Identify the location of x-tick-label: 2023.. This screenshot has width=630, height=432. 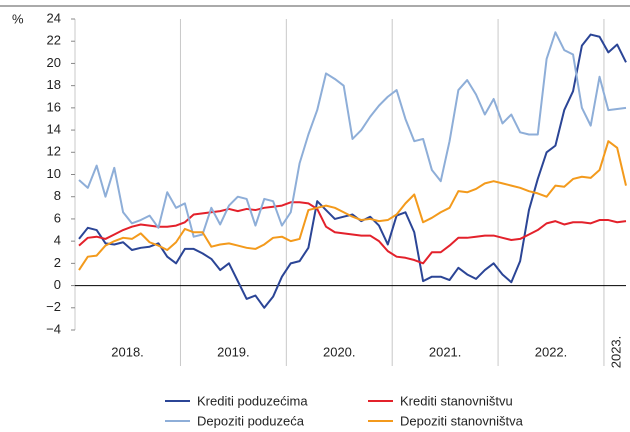
(616, 352).